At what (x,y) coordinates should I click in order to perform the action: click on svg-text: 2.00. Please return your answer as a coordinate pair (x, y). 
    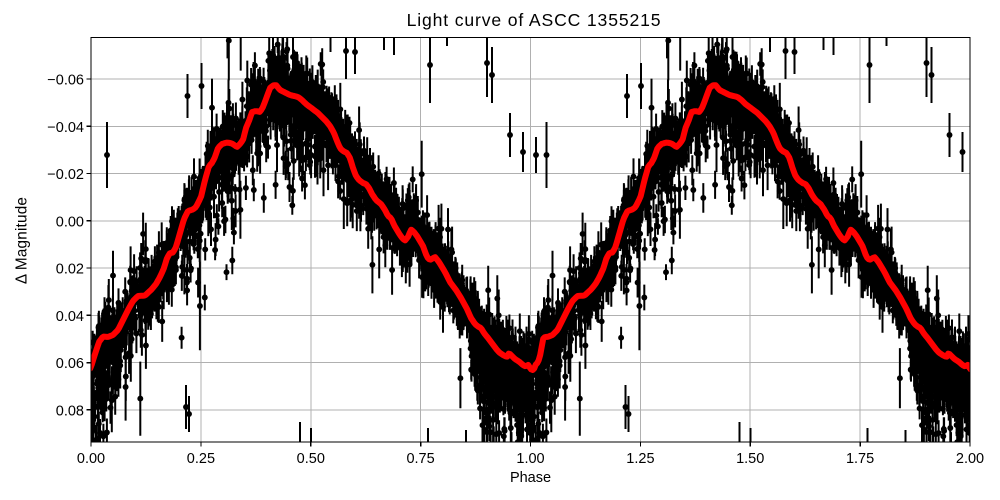
    Looking at the image, I should click on (970, 459).